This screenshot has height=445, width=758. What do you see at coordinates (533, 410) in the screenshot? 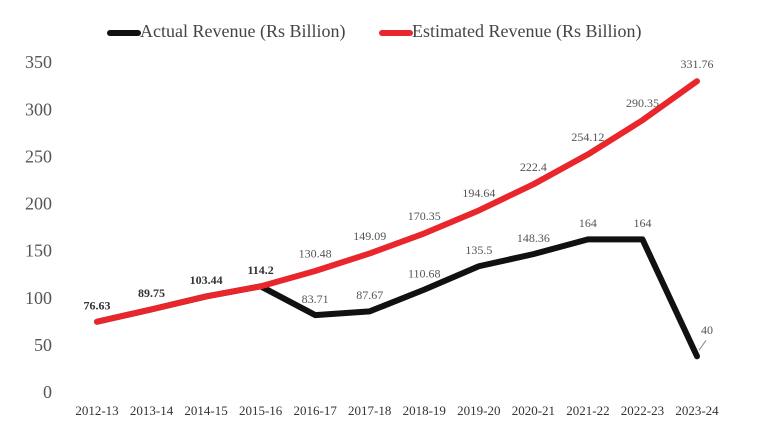
I see `x-tick-label: 2020-21` at bounding box center [533, 410].